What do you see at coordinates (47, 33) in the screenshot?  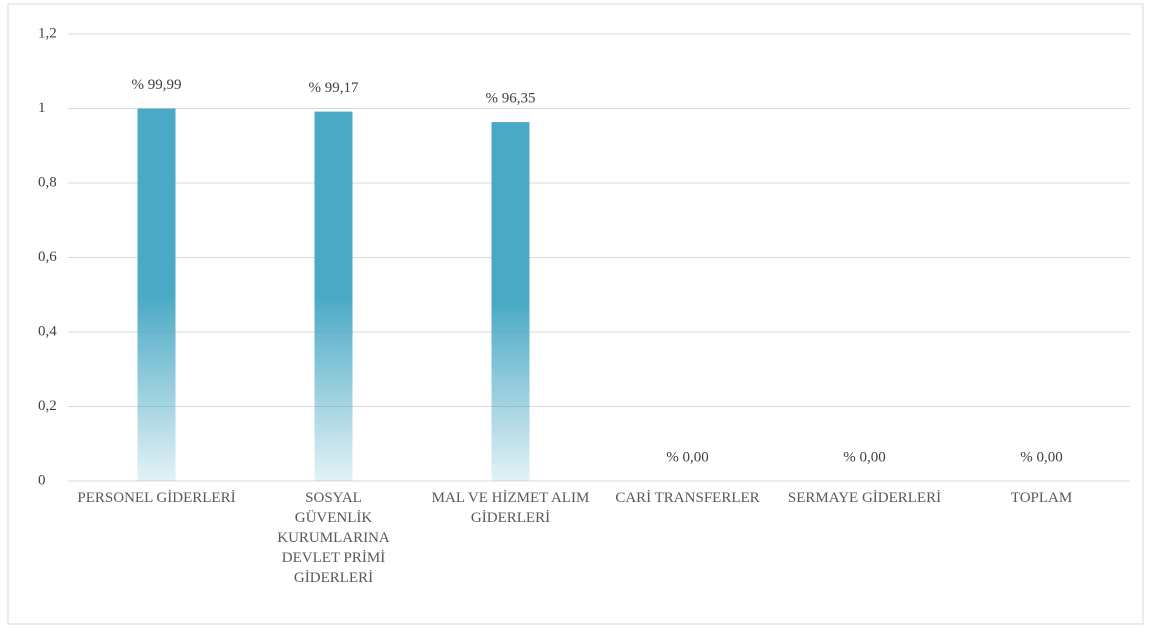 I see `y-tick-label: 1,2` at bounding box center [47, 33].